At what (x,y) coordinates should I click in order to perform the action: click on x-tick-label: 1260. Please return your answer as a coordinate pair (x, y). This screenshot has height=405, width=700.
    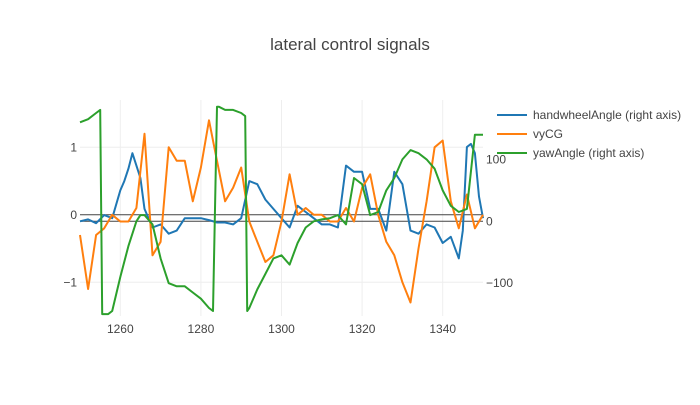
    Looking at the image, I should click on (120, 329).